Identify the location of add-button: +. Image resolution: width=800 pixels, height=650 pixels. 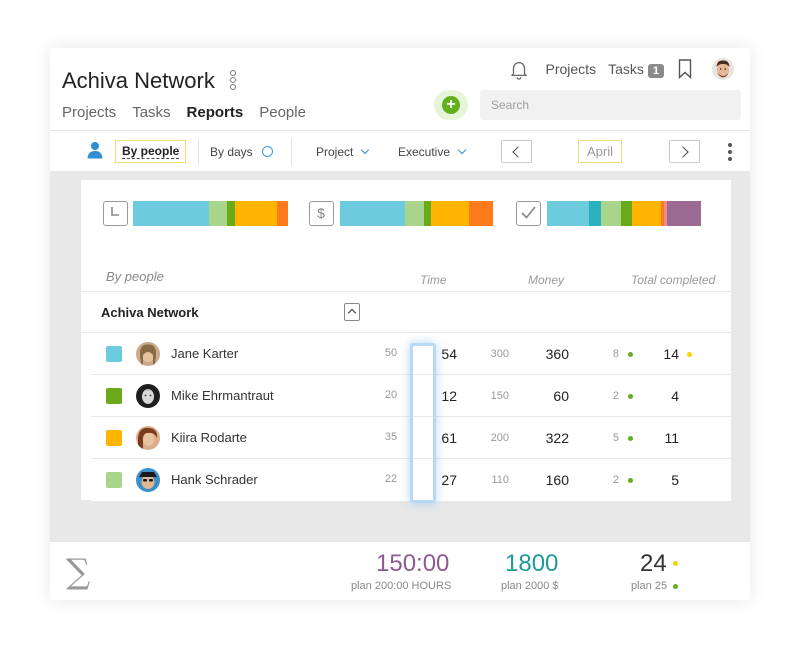
(451, 105).